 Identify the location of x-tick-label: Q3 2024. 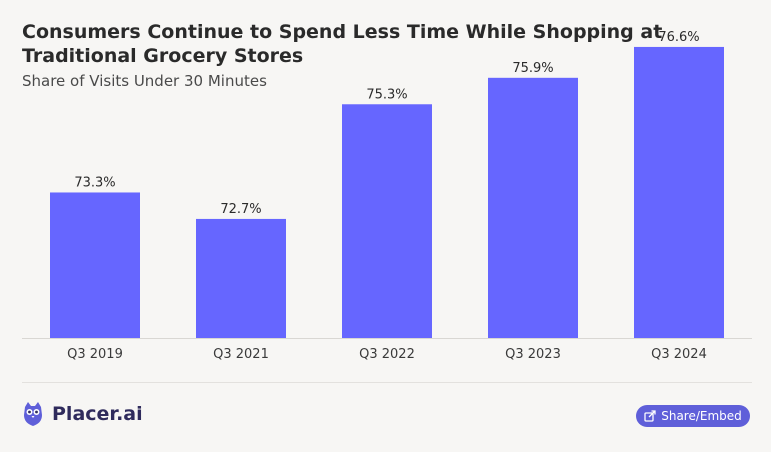
(679, 354).